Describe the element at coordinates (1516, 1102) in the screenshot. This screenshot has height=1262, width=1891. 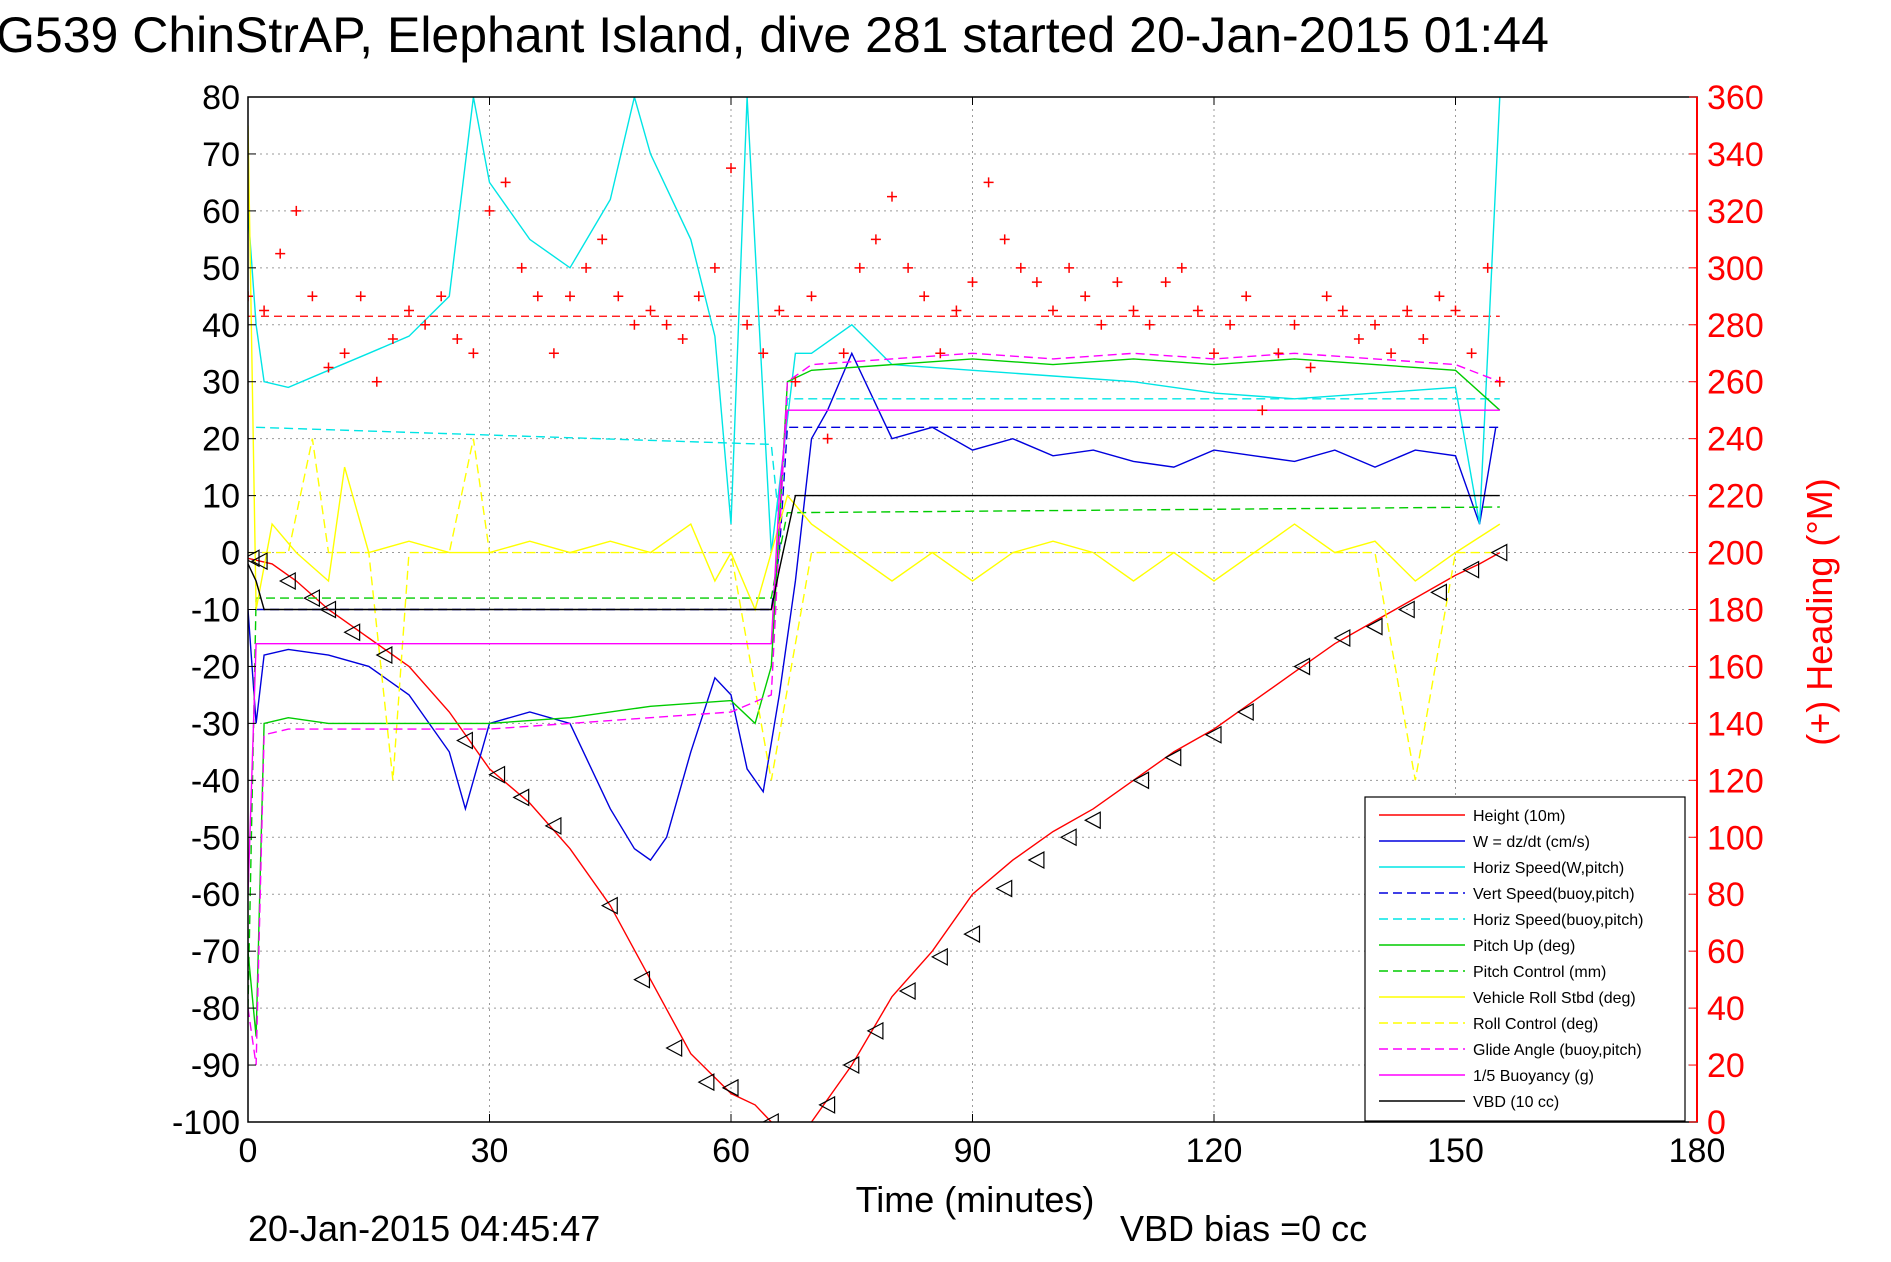
I see `legend-entry: VBD (10 cc)` at that location.